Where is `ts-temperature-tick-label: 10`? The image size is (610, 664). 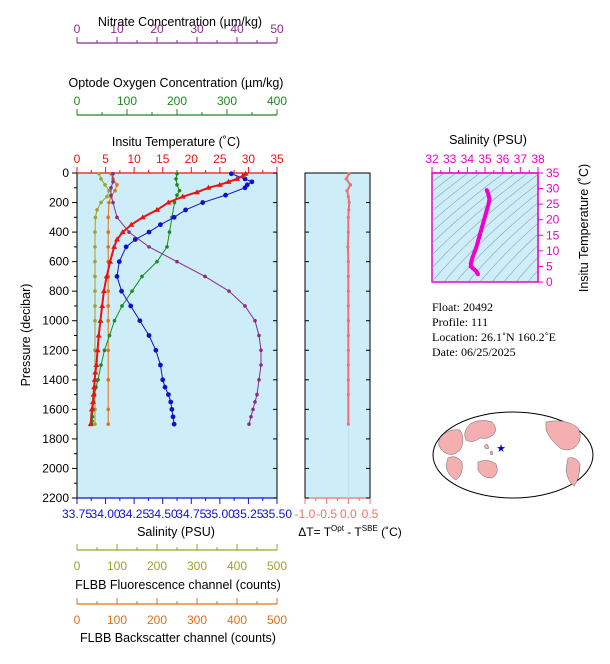
ts-temperature-tick-label: 10 is located at coordinates (553, 251).